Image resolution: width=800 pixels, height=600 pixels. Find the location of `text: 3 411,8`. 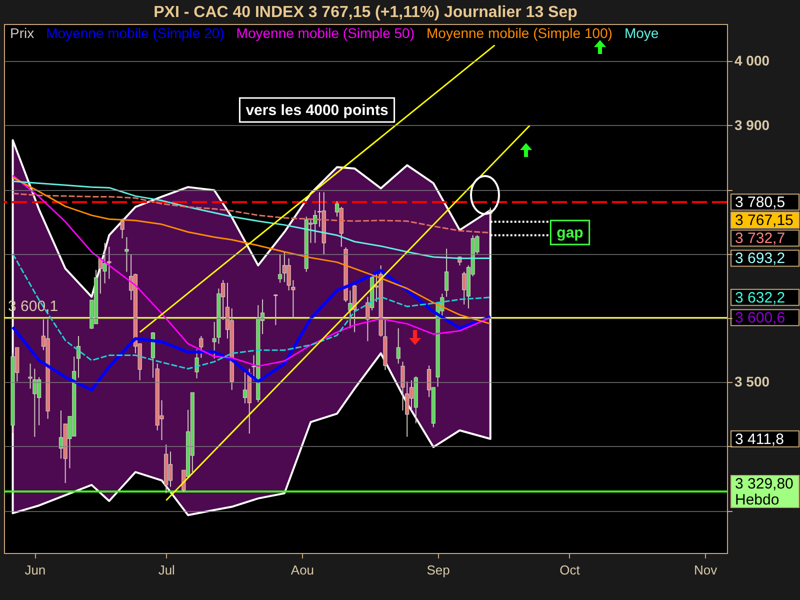

text: 3 411,8 is located at coordinates (759, 439).